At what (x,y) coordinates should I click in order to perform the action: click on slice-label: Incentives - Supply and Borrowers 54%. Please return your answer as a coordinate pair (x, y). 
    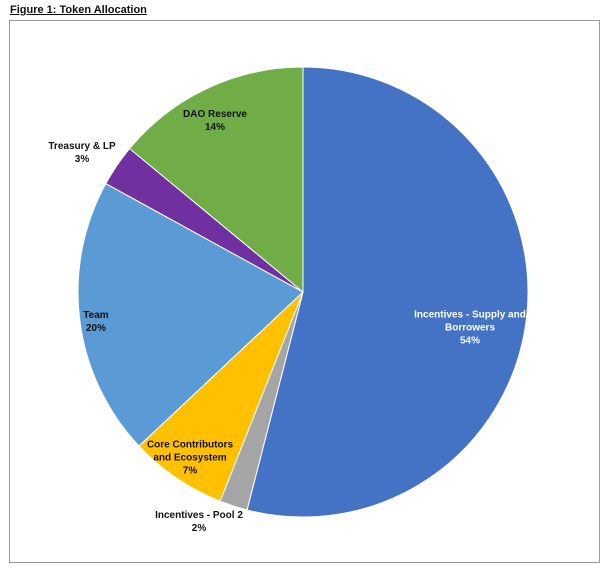
    Looking at the image, I should click on (470, 328).